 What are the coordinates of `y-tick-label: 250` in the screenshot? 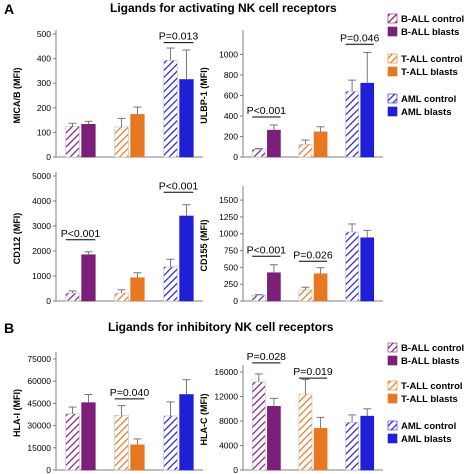 It's located at (231, 284).